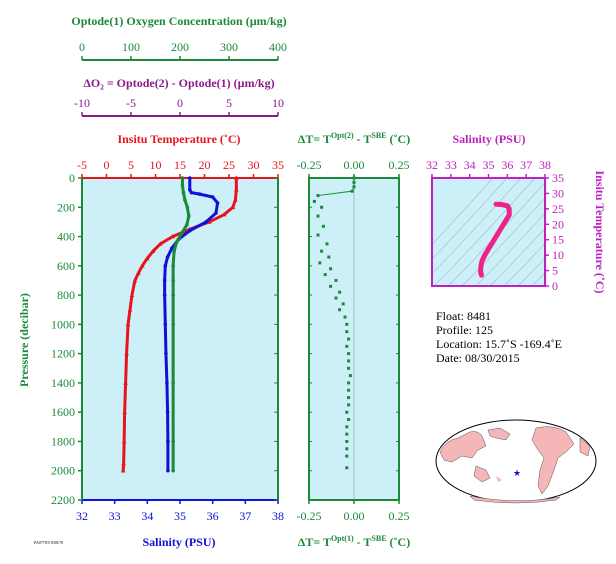  I want to click on ts-panel-background, so click(488, 232).